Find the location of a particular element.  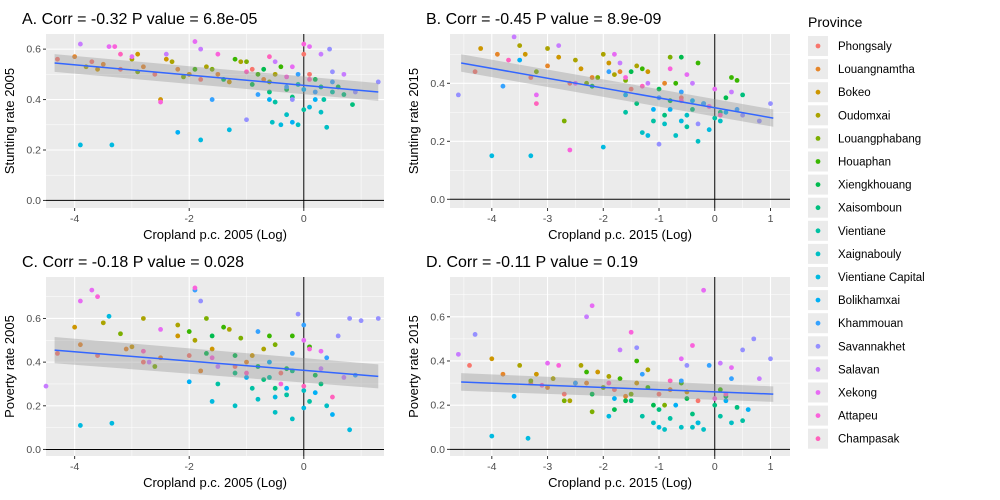

y-tick-label: 0.6 is located at coordinates (33, 50).